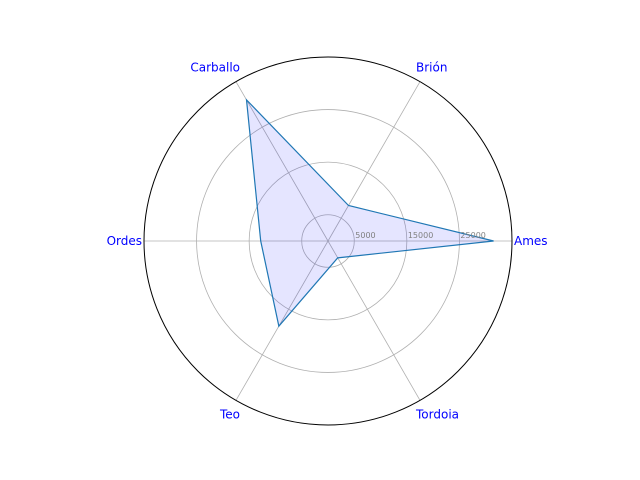  I want to click on tick-label-15000: 15000, so click(420, 235).